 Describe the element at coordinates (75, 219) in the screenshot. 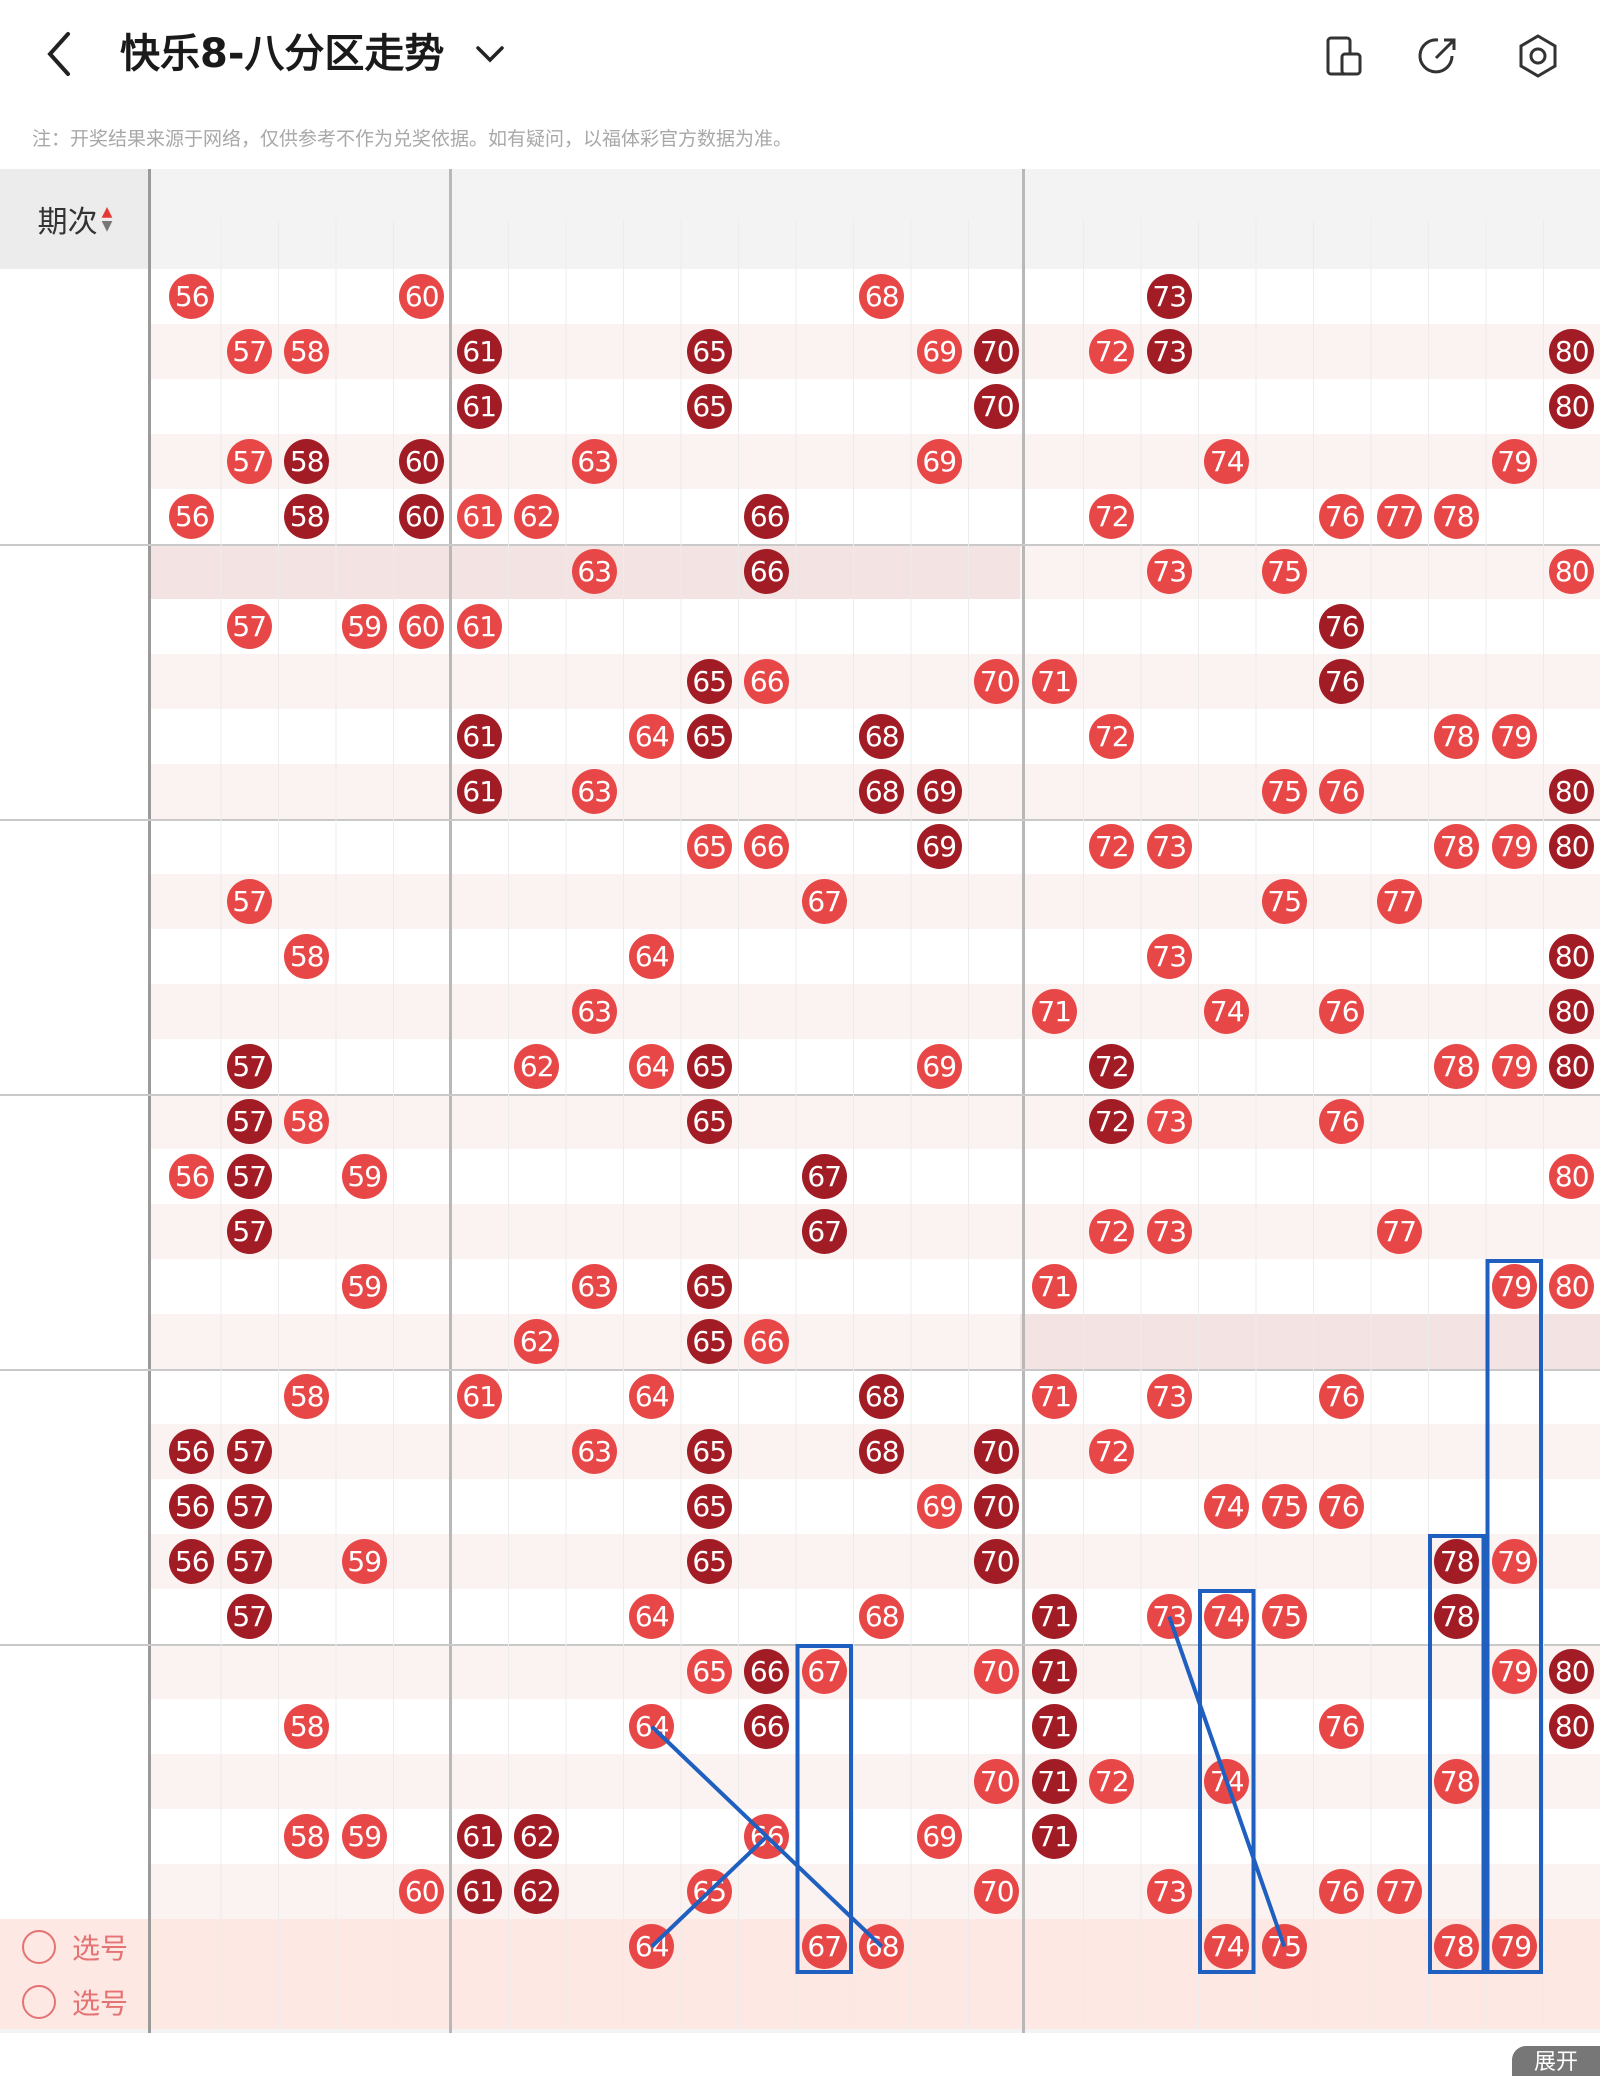

I see `period-header: 期次 ▲ ▼` at that location.